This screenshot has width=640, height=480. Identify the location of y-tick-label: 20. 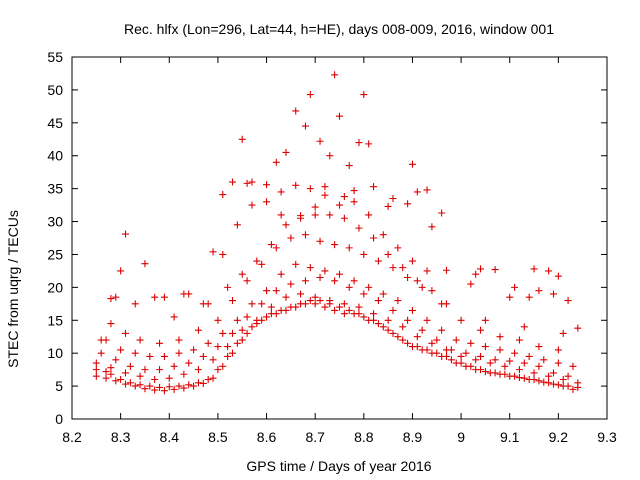
(55, 287).